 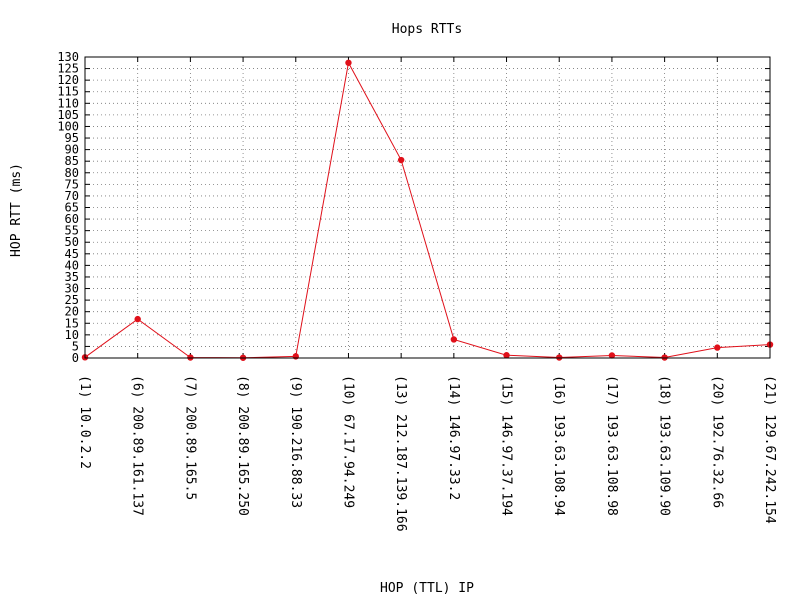 I want to click on x-tick-label: (17) 193.63.108.98, so click(x=611, y=445).